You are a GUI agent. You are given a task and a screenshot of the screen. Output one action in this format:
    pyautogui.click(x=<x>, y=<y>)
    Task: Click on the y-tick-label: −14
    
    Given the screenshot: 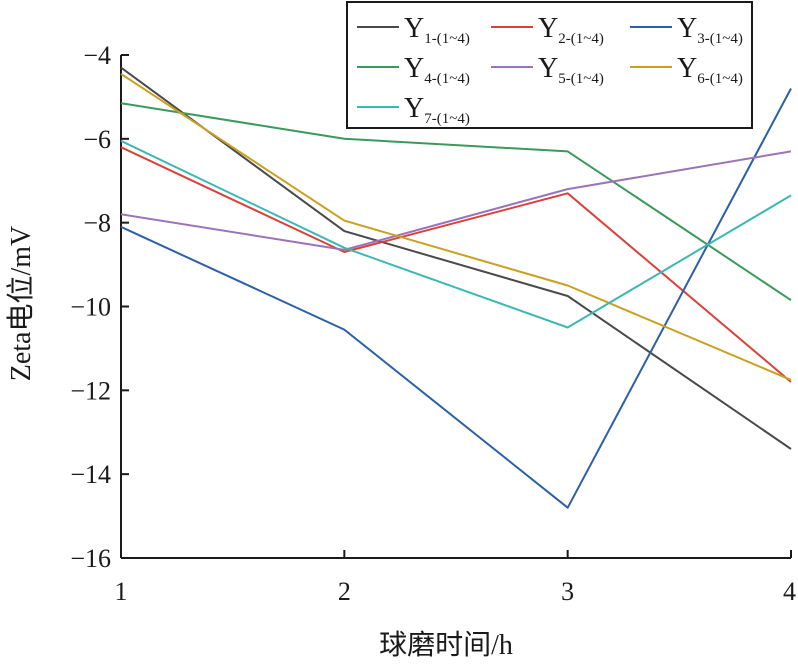 What is the action you would take?
    pyautogui.click(x=90, y=474)
    